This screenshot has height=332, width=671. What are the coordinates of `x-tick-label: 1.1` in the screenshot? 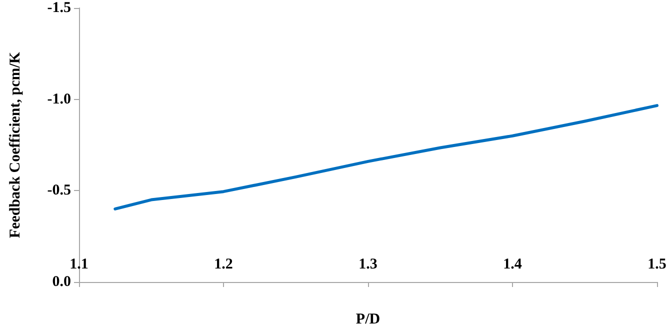 It's located at (79, 264).